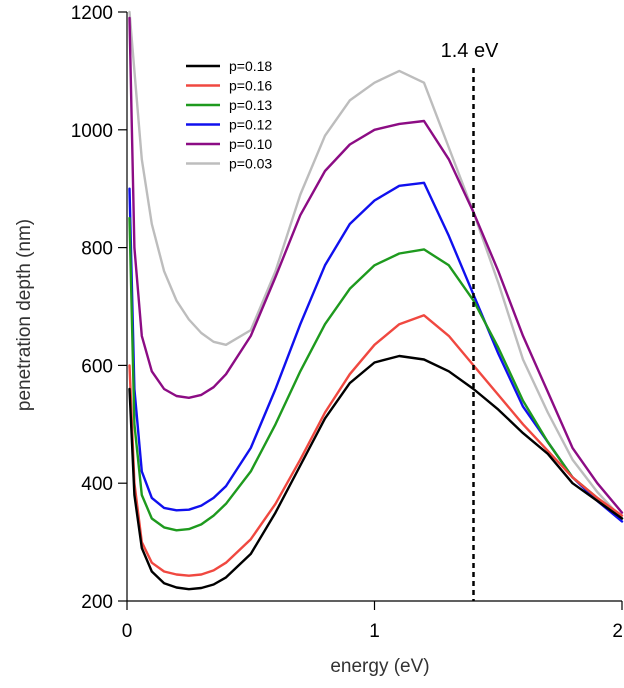 The image size is (624, 688). I want to click on y-tick-label: 200, so click(97, 602).